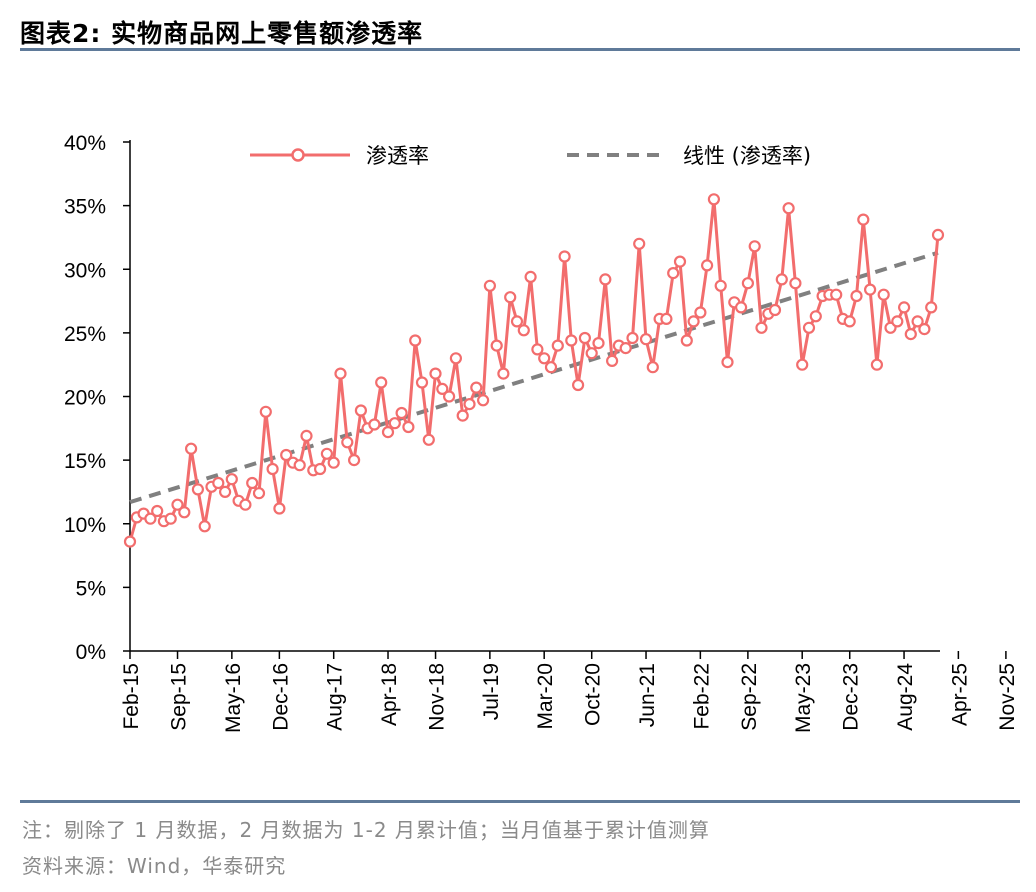  I want to click on y-tick-label: 30%, so click(85, 270).